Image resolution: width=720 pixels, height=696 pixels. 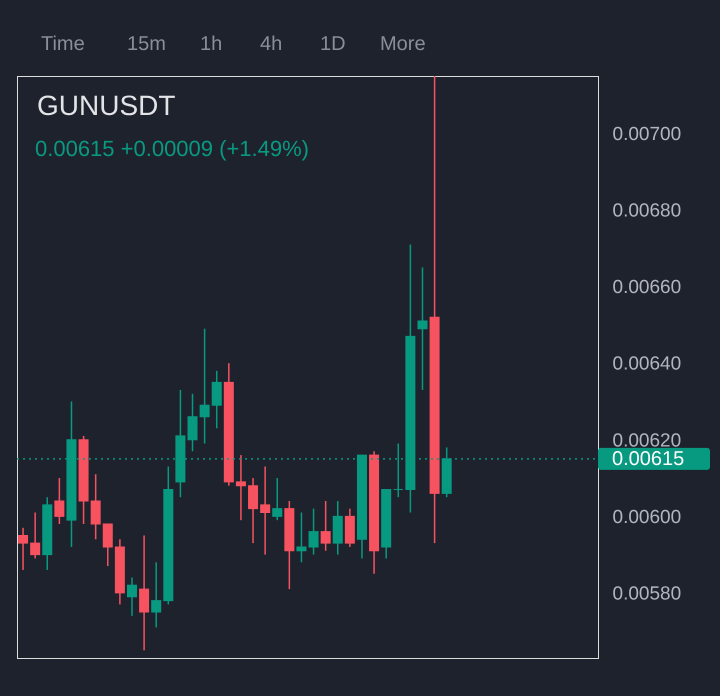 What do you see at coordinates (647, 517) in the screenshot?
I see `y-tick-label: 0.00600` at bounding box center [647, 517].